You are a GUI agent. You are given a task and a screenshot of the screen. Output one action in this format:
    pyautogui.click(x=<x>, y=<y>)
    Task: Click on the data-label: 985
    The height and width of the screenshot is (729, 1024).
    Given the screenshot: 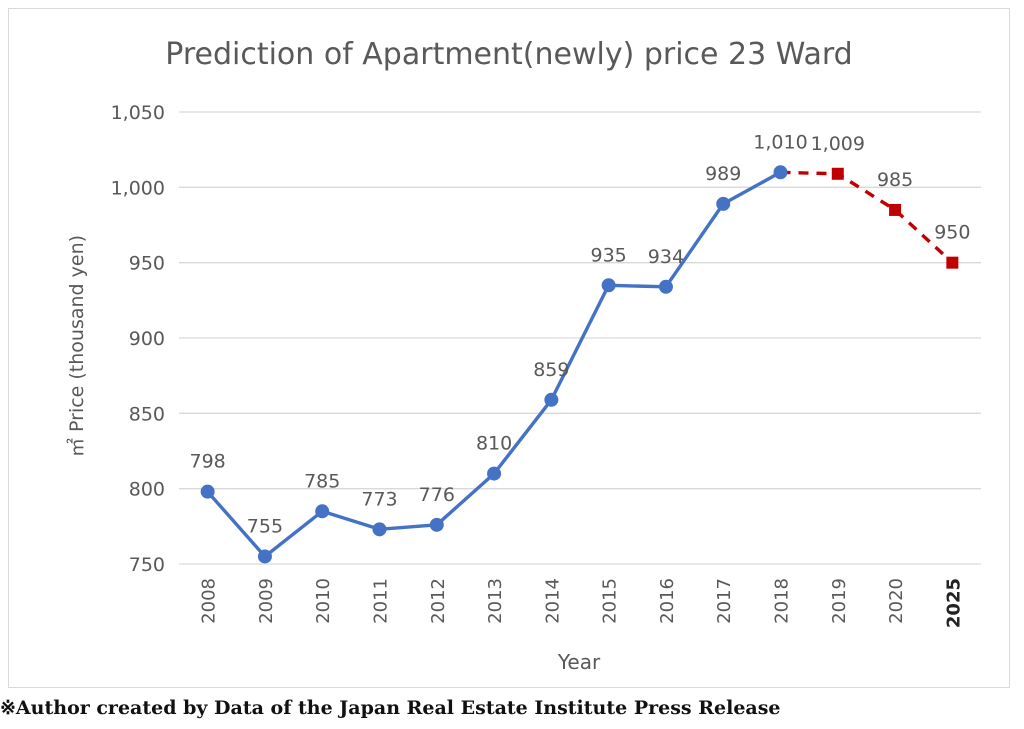 What is the action you would take?
    pyautogui.click(x=895, y=180)
    